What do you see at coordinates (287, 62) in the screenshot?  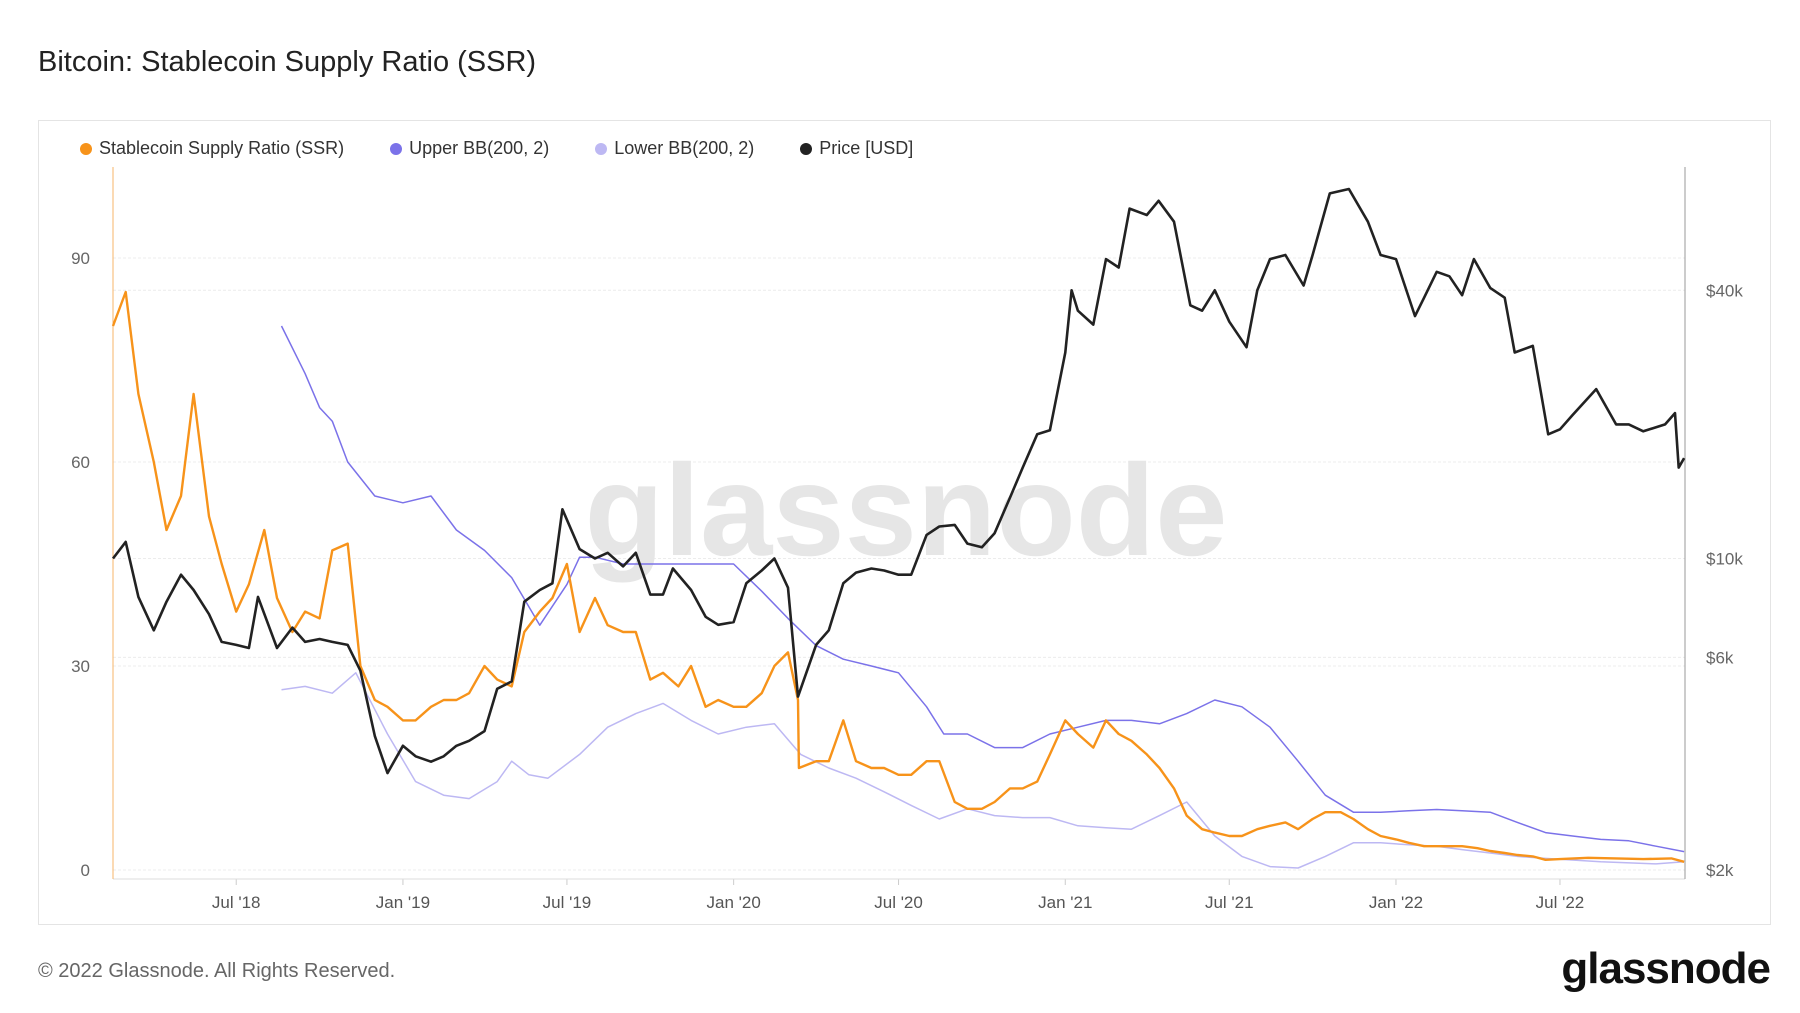 I see `page-title: Bitcoin: Stablecoin Supply Ratio (SSR)` at bounding box center [287, 62].